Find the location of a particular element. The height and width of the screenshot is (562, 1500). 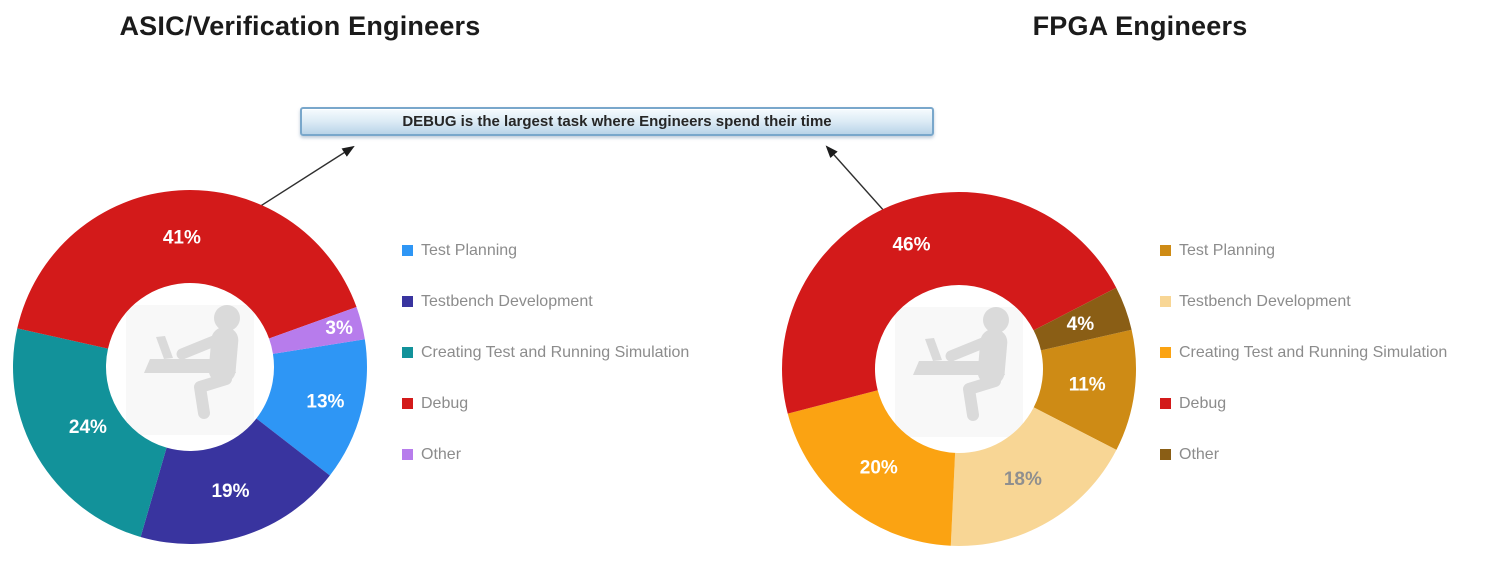

fpga-donut-chart: 11% 18% 20% 46% 4% is located at coordinates (959, 368).